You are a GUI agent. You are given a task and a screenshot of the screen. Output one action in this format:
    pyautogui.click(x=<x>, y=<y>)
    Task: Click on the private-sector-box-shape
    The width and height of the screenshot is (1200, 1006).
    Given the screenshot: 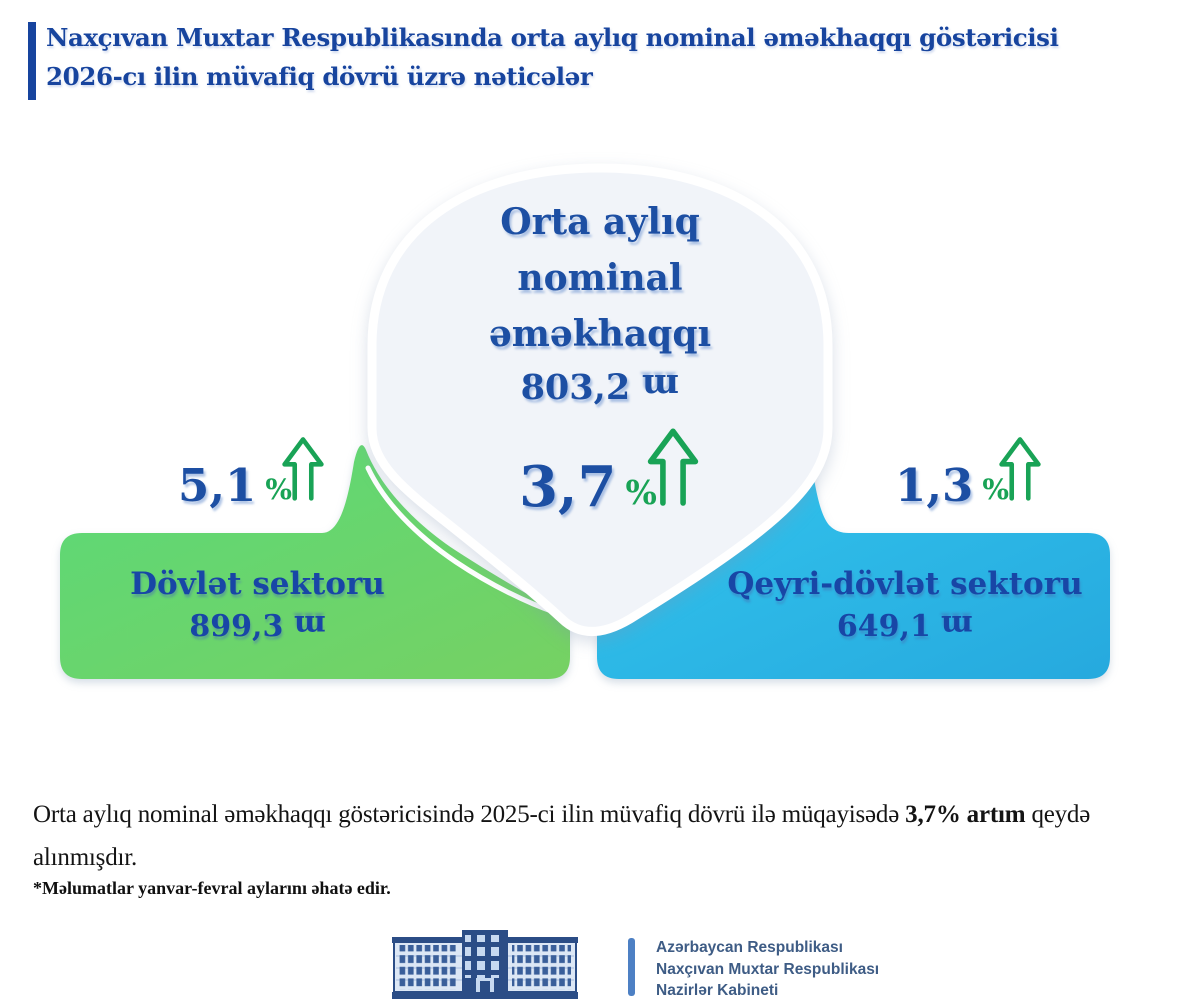 What is the action you would take?
    pyautogui.click(x=853, y=561)
    